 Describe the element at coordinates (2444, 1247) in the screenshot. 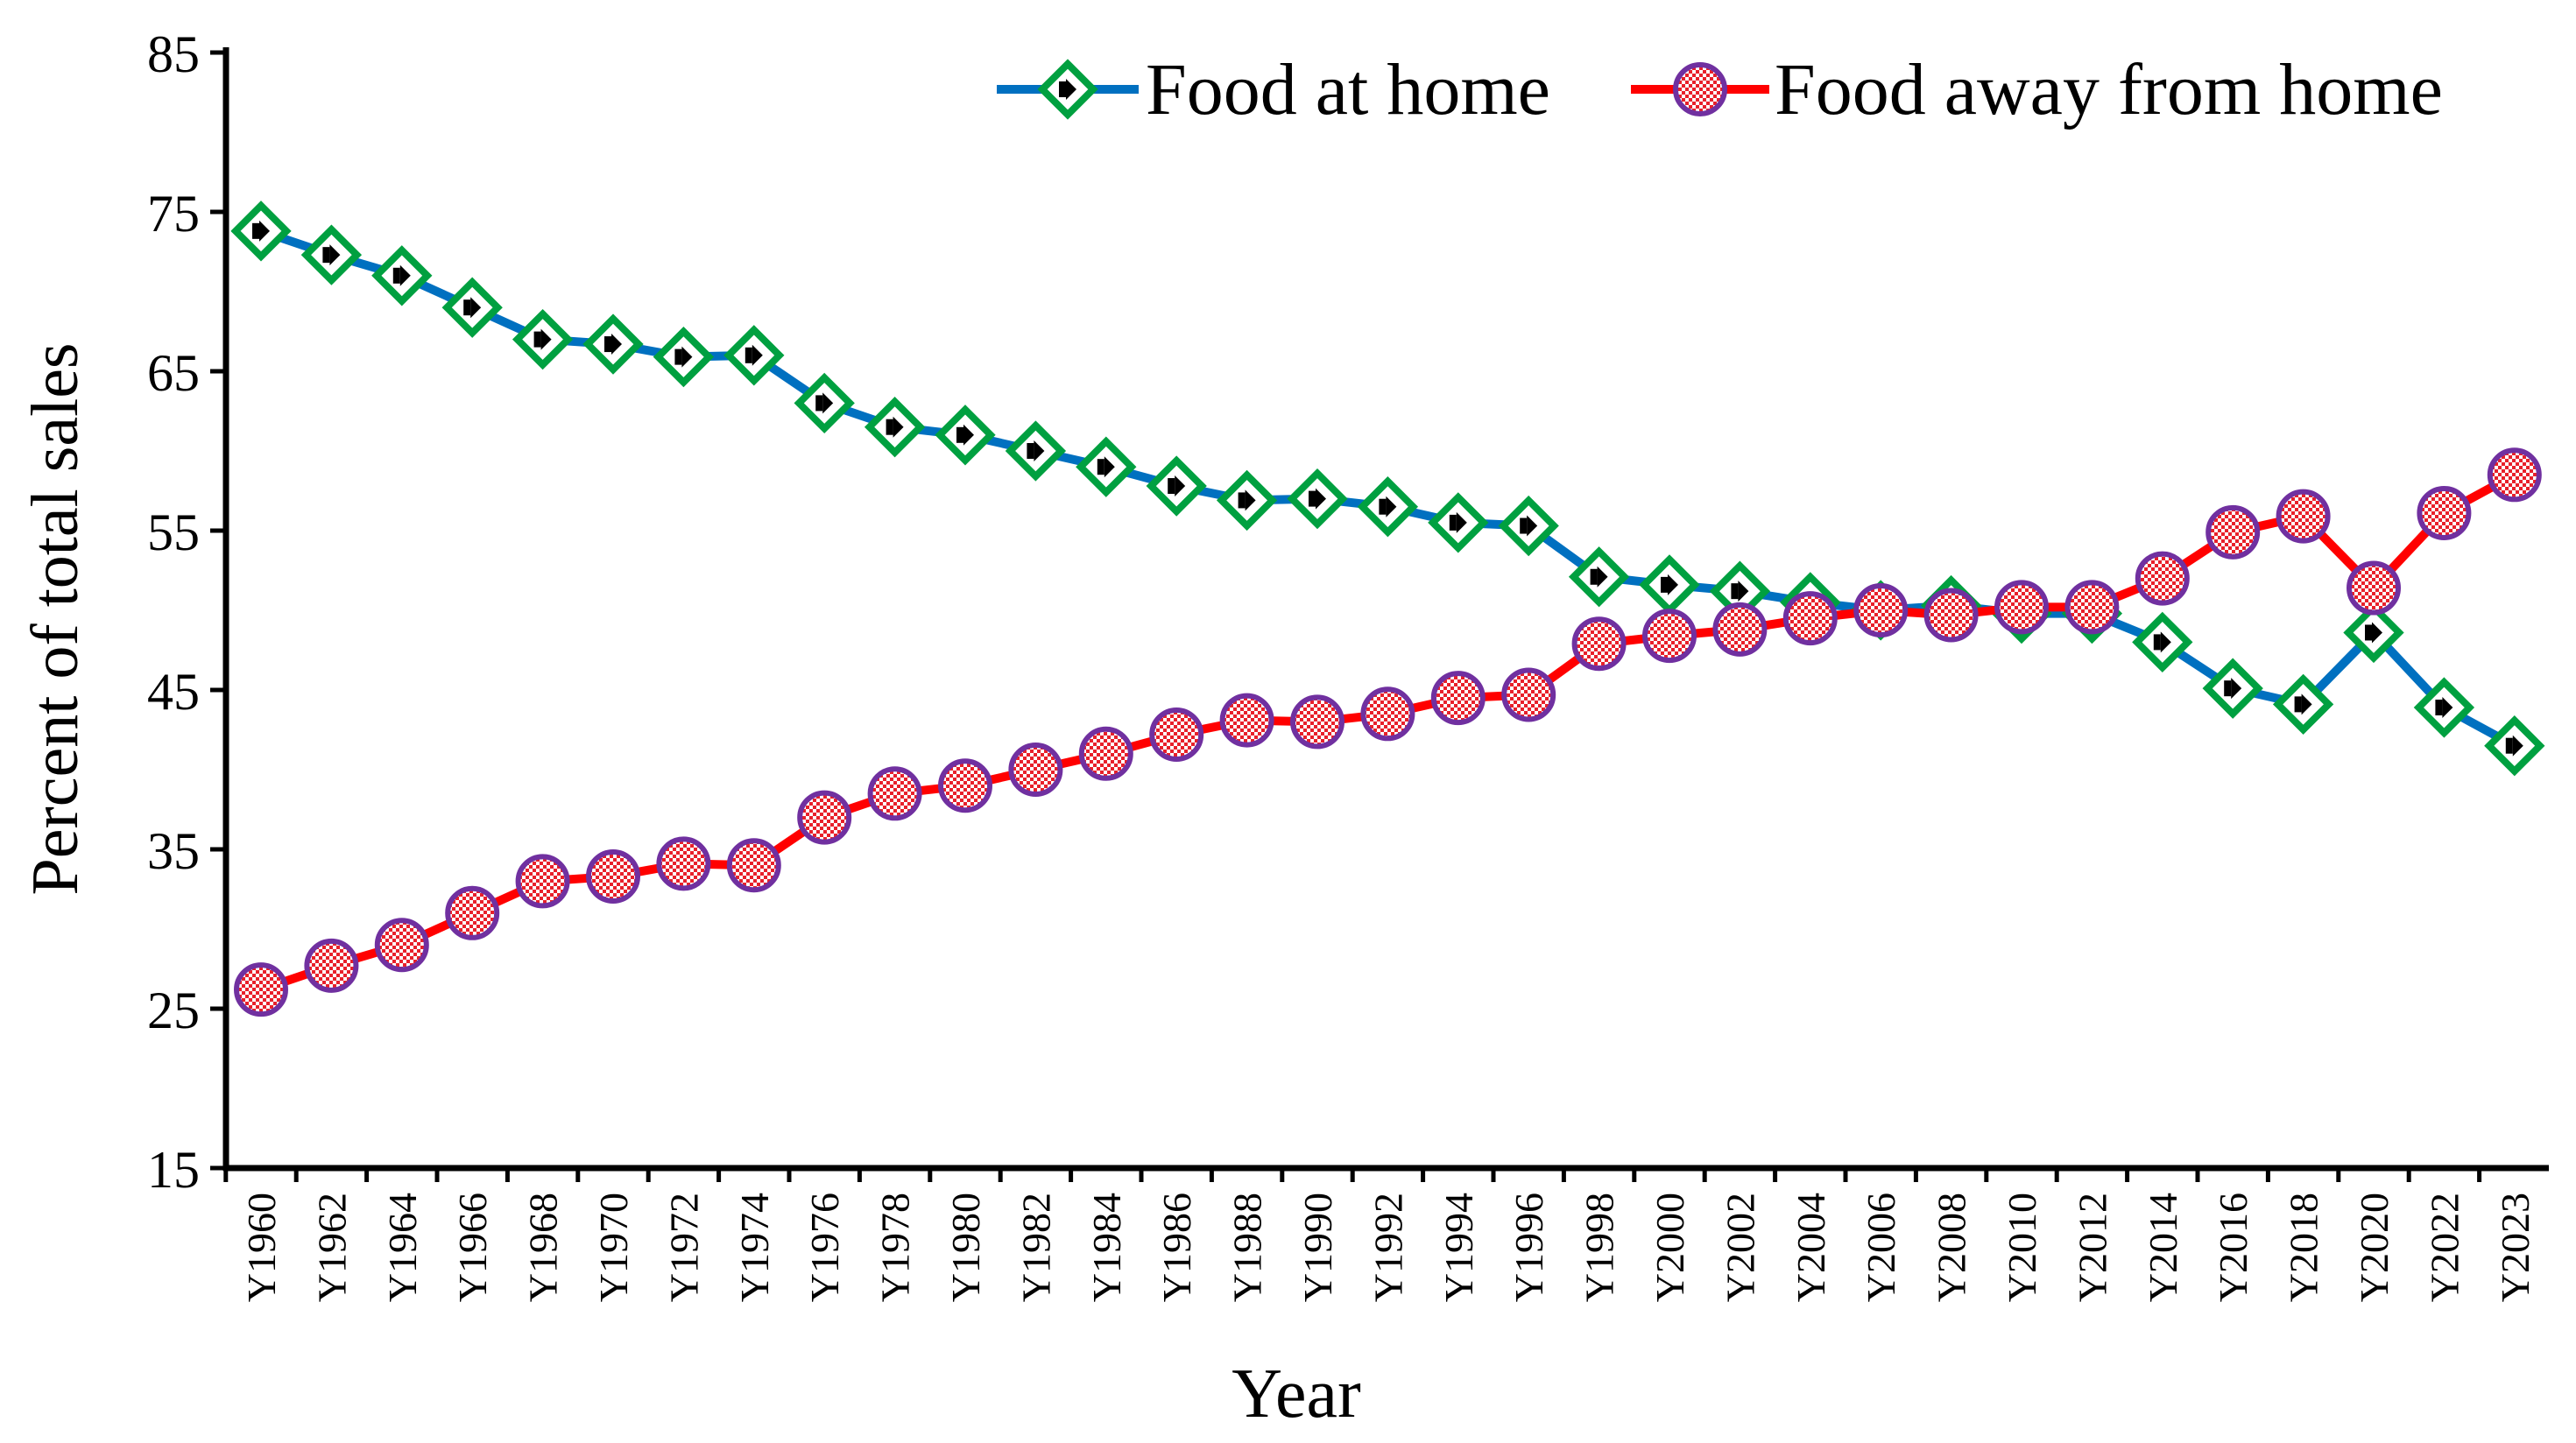

I see `x-tick-label: Y2022` at that location.